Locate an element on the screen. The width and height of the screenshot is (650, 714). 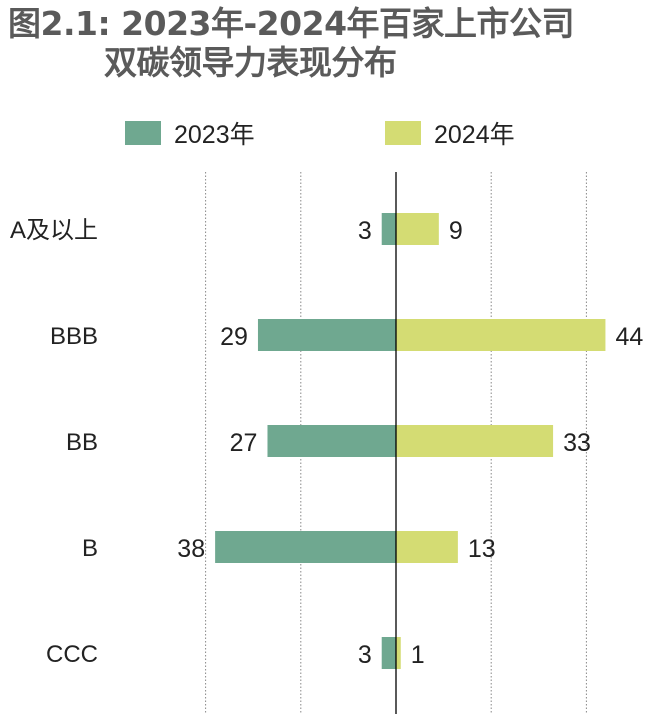
data-label: 33 is located at coordinates (577, 443).